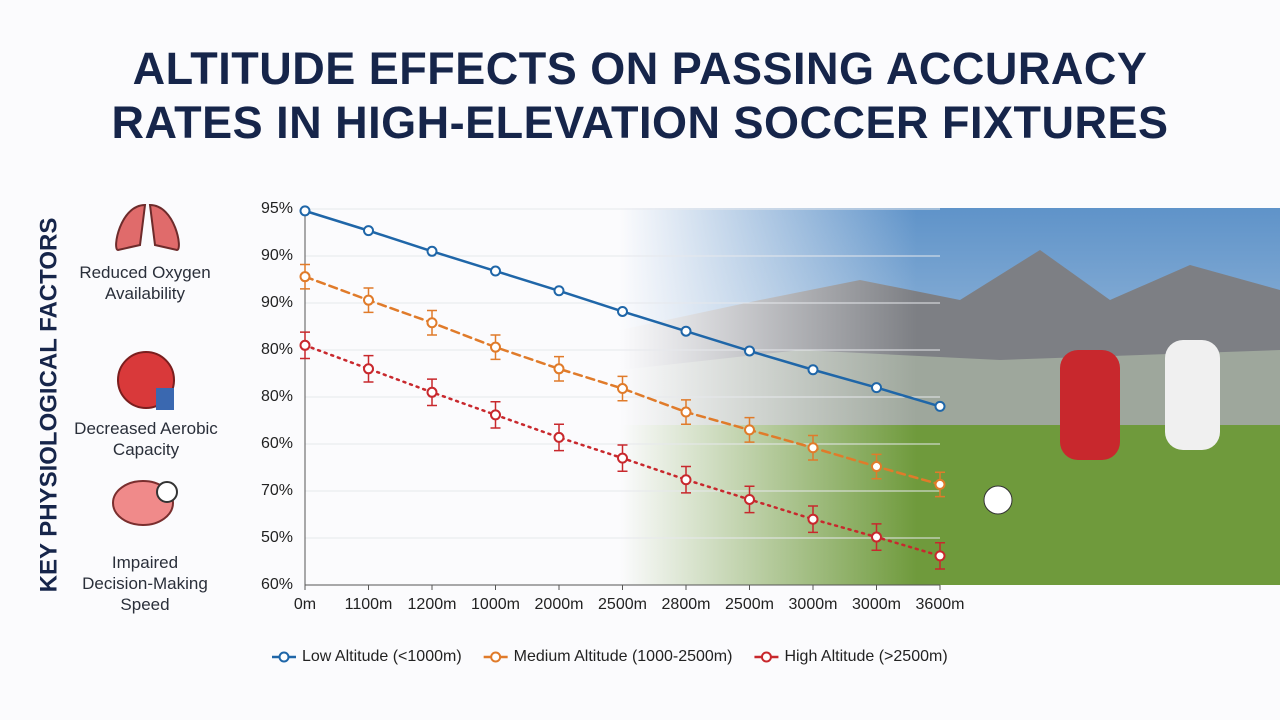  I want to click on x-tick-label: 0m, so click(305, 604).